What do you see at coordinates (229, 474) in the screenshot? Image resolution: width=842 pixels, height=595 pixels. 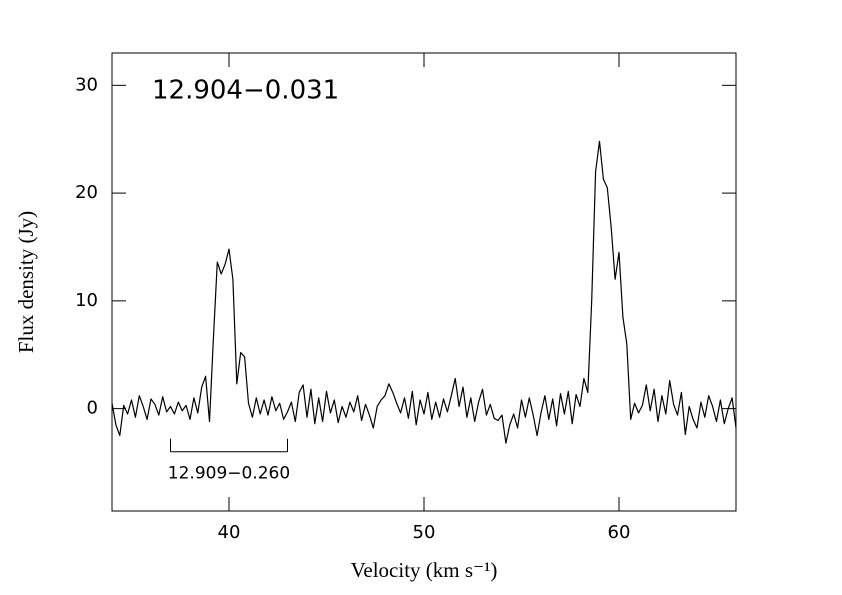 I see `bracket-label: 12.909−0.260` at bounding box center [229, 474].